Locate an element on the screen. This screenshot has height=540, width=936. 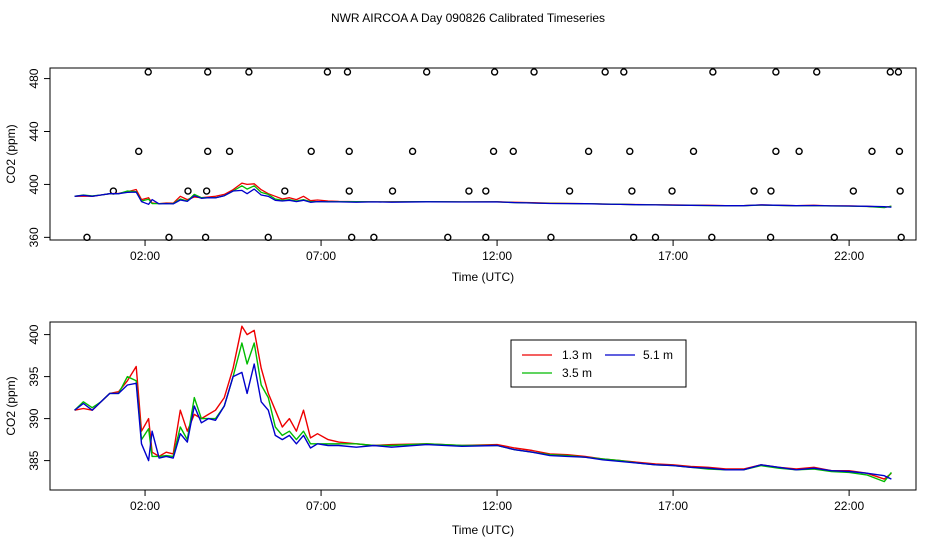
top-x-tick-label: 02:00 is located at coordinates (145, 256).